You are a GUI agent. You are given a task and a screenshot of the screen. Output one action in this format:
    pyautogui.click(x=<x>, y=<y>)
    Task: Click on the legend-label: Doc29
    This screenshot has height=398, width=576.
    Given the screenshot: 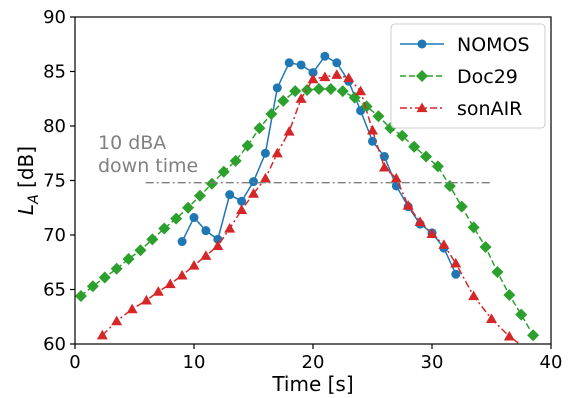 What is the action you would take?
    pyautogui.click(x=487, y=77)
    